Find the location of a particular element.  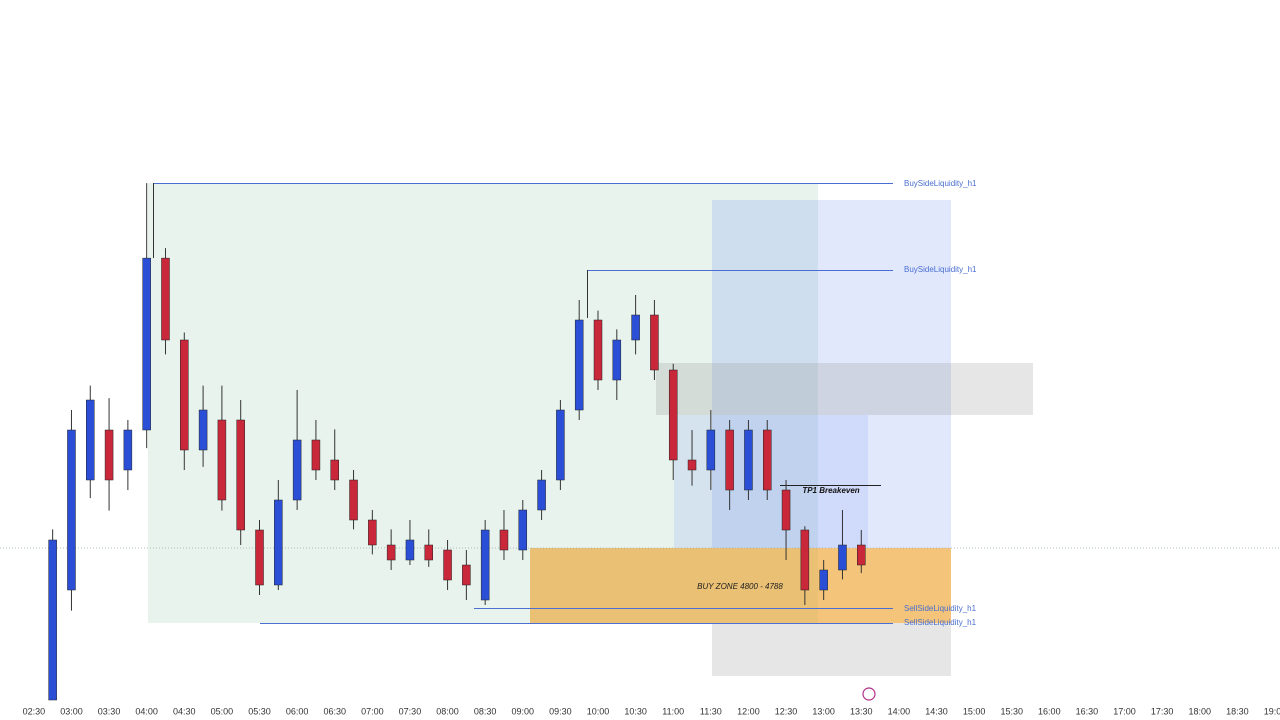

annotation: BUY ZONE 4800 - 4788 is located at coordinates (740, 586).